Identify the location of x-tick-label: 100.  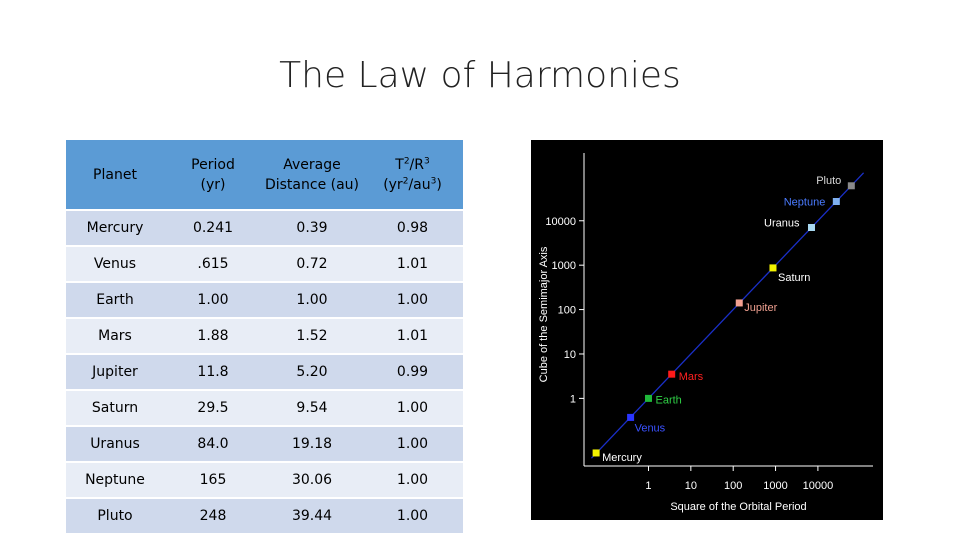
(733, 486).